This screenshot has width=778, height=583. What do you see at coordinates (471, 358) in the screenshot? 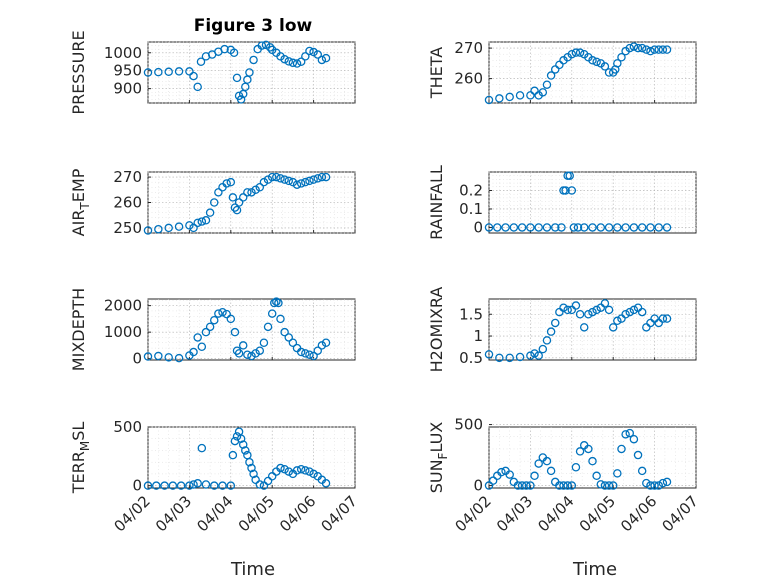
I see `y-tick-label: 0.5` at bounding box center [471, 358].